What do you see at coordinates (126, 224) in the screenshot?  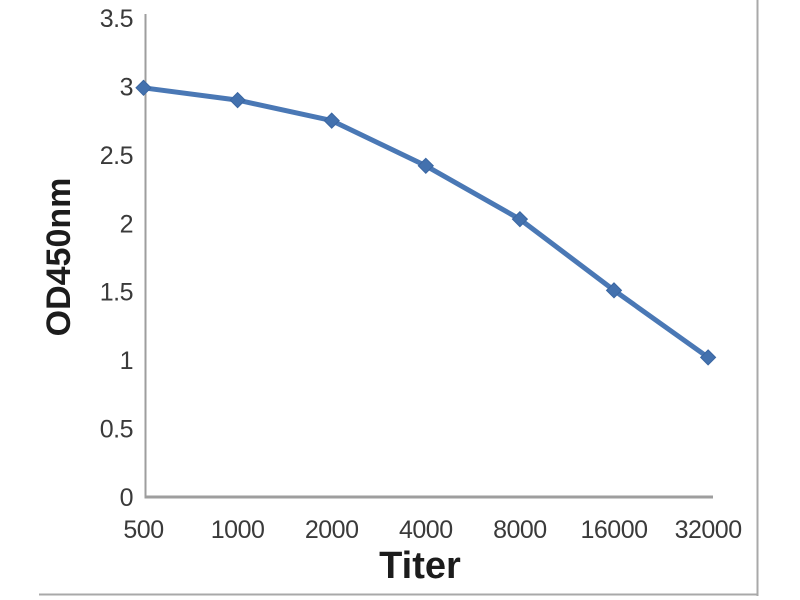 I see `y-tick-label: 2` at bounding box center [126, 224].